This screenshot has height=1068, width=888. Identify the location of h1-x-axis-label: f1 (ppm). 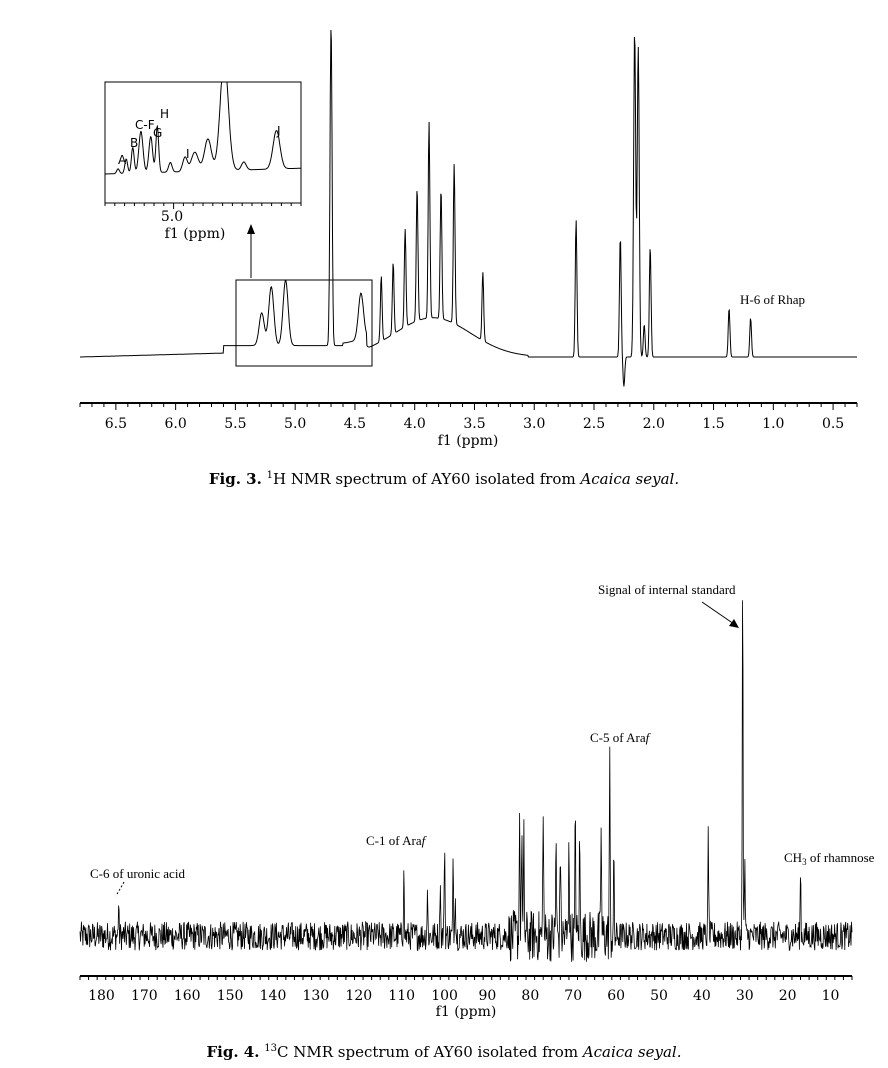
(468, 441).